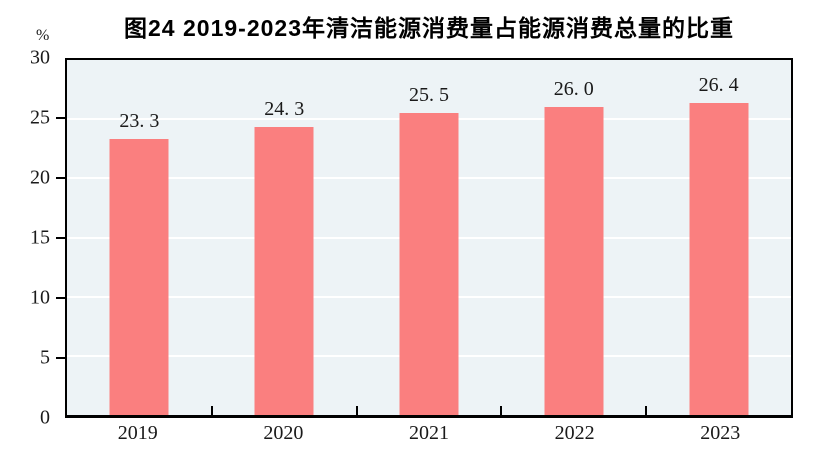 Image resolution: width=830 pixels, height=464 pixels. What do you see at coordinates (45, 357) in the screenshot?
I see `y-axis-label-5: 5` at bounding box center [45, 357].